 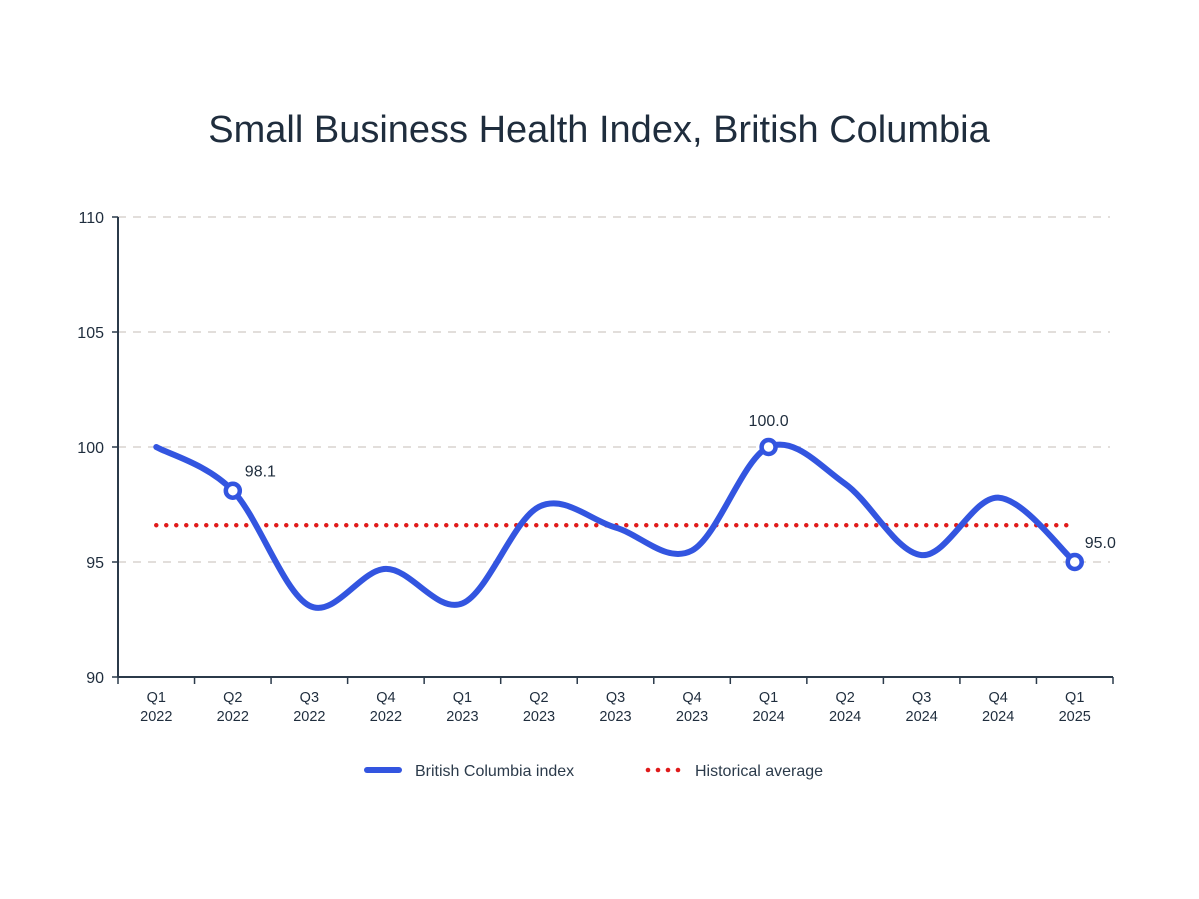 I want to click on x-tick-label-year: 2025, so click(x=1075, y=717).